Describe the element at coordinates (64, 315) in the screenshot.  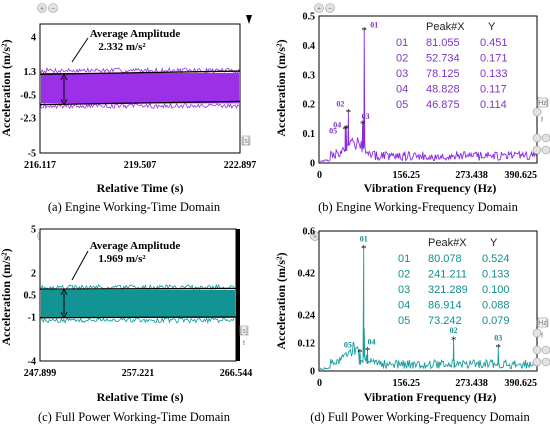
I see `amplitude-arrowhead-bottom` at that location.